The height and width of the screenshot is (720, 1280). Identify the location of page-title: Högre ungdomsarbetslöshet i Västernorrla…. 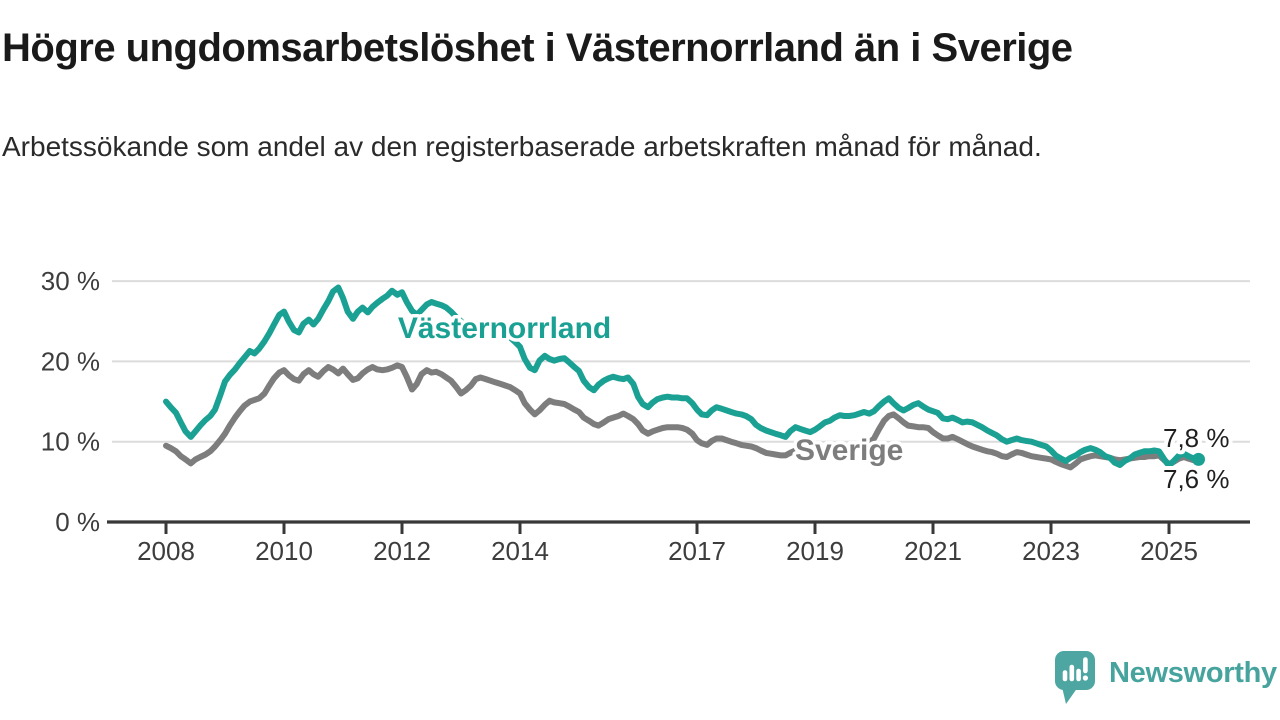
(537, 48).